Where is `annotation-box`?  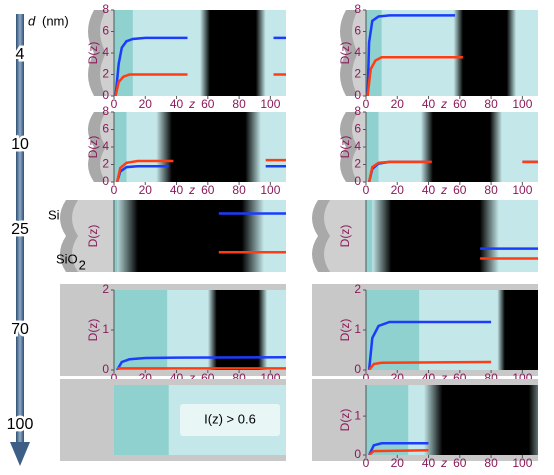 annotation-box is located at coordinates (230, 420).